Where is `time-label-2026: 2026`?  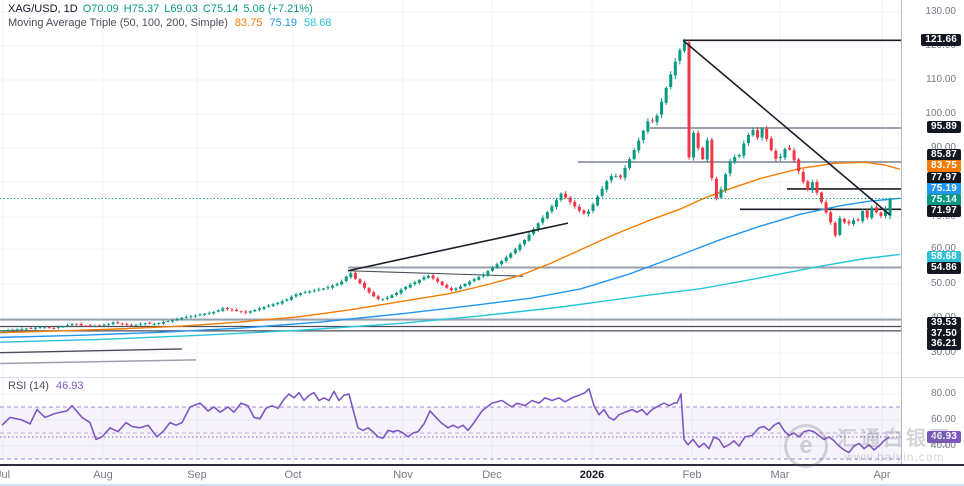
time-label-2026: 2026 is located at coordinates (592, 475).